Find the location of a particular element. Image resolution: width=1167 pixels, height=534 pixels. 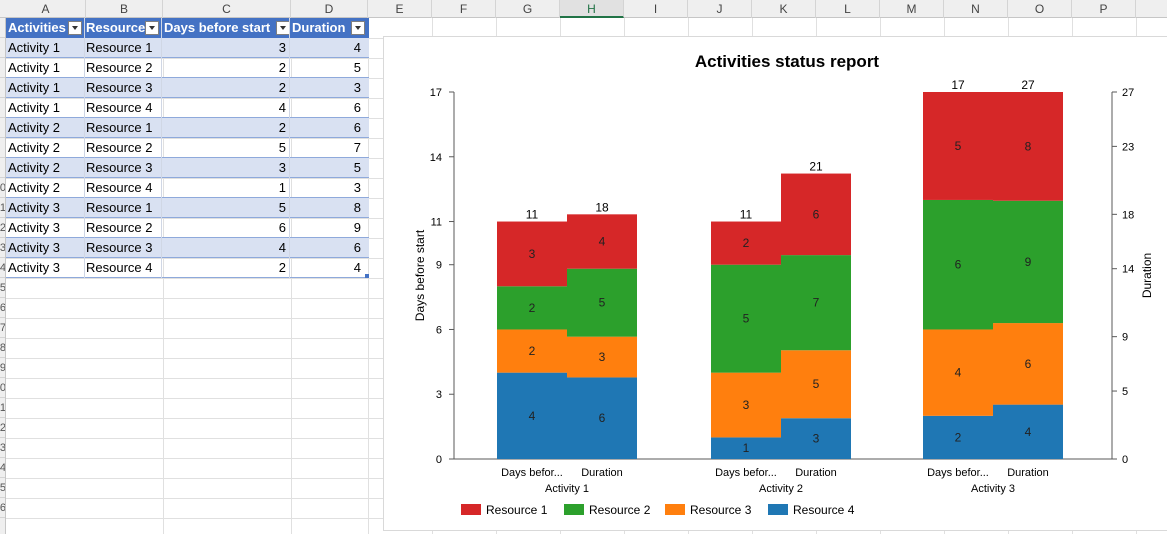

column-header-n: N is located at coordinates (976, 9).